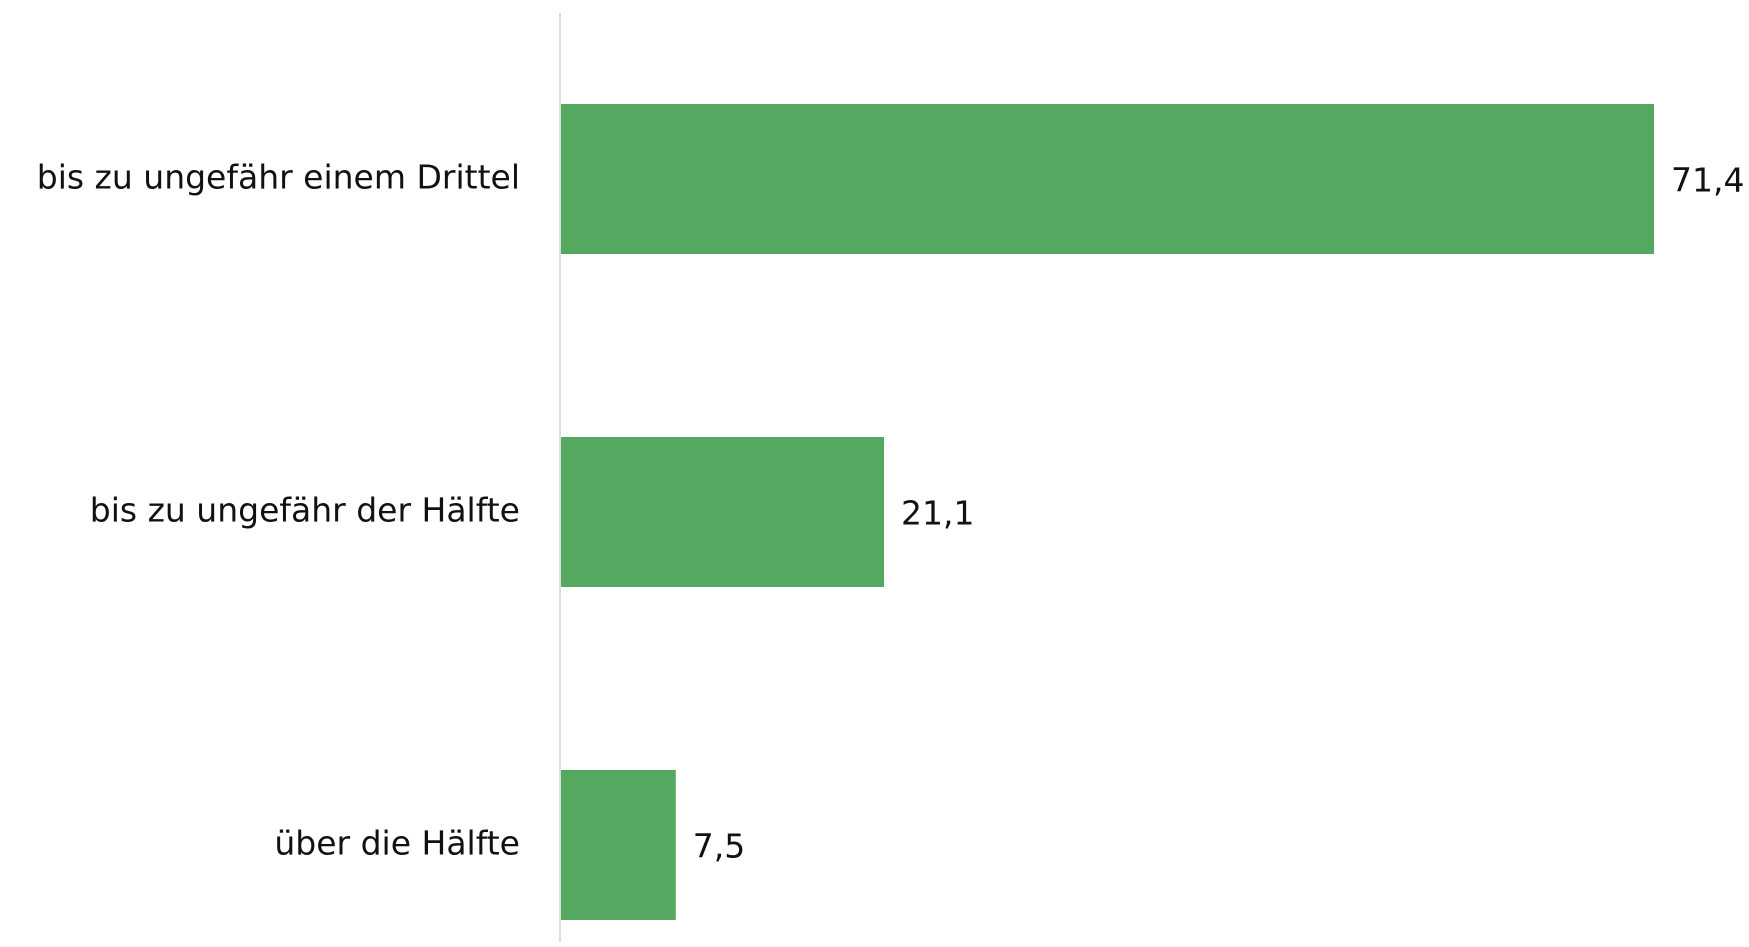  Describe the element at coordinates (397, 843) in the screenshot. I see `category-label: über die Hälfte` at that location.